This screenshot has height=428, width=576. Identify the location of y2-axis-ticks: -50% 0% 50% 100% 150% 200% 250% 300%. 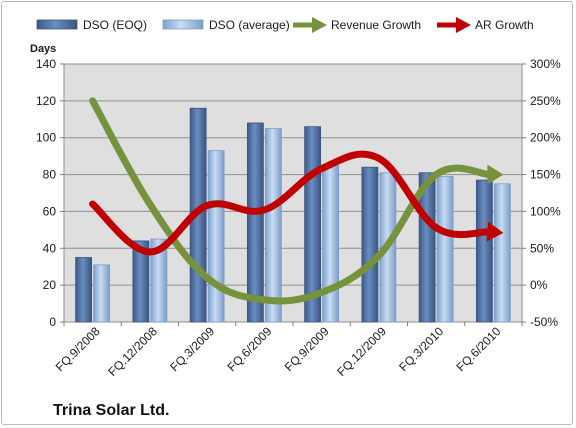
(541, 193).